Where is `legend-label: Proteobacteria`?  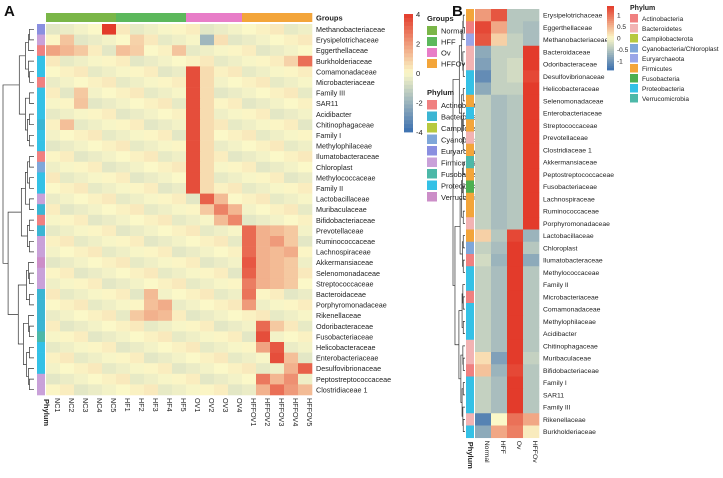
legend-label: Proteobacteria is located at coordinates (663, 89).